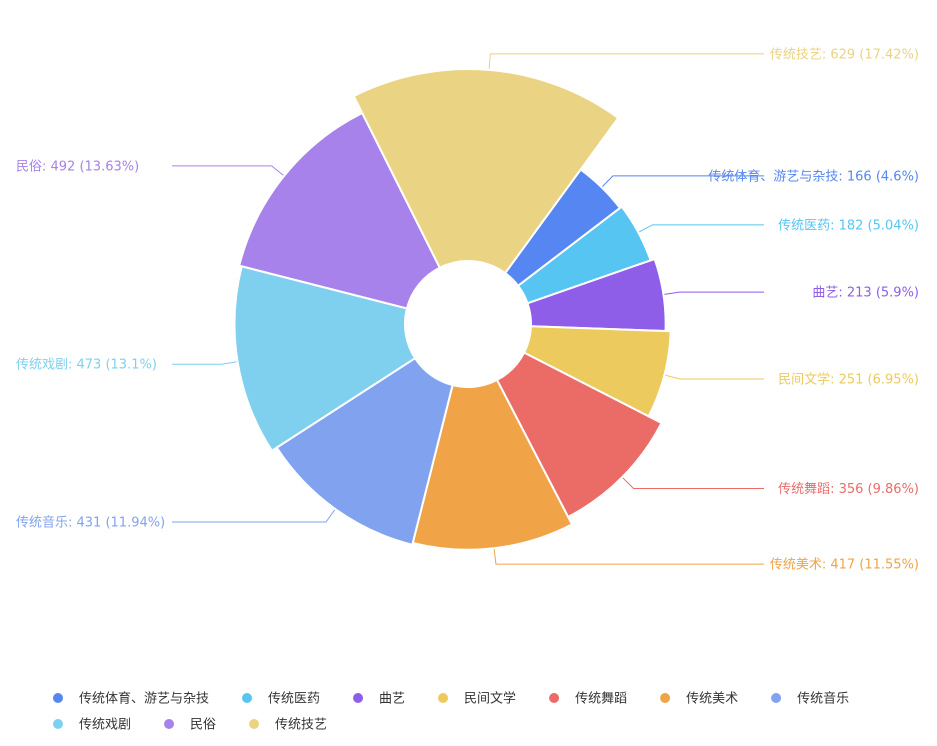 Image resolution: width=937 pixels, height=746 pixels. I want to click on legend-item-cat-5: 传统美术, so click(699, 699).